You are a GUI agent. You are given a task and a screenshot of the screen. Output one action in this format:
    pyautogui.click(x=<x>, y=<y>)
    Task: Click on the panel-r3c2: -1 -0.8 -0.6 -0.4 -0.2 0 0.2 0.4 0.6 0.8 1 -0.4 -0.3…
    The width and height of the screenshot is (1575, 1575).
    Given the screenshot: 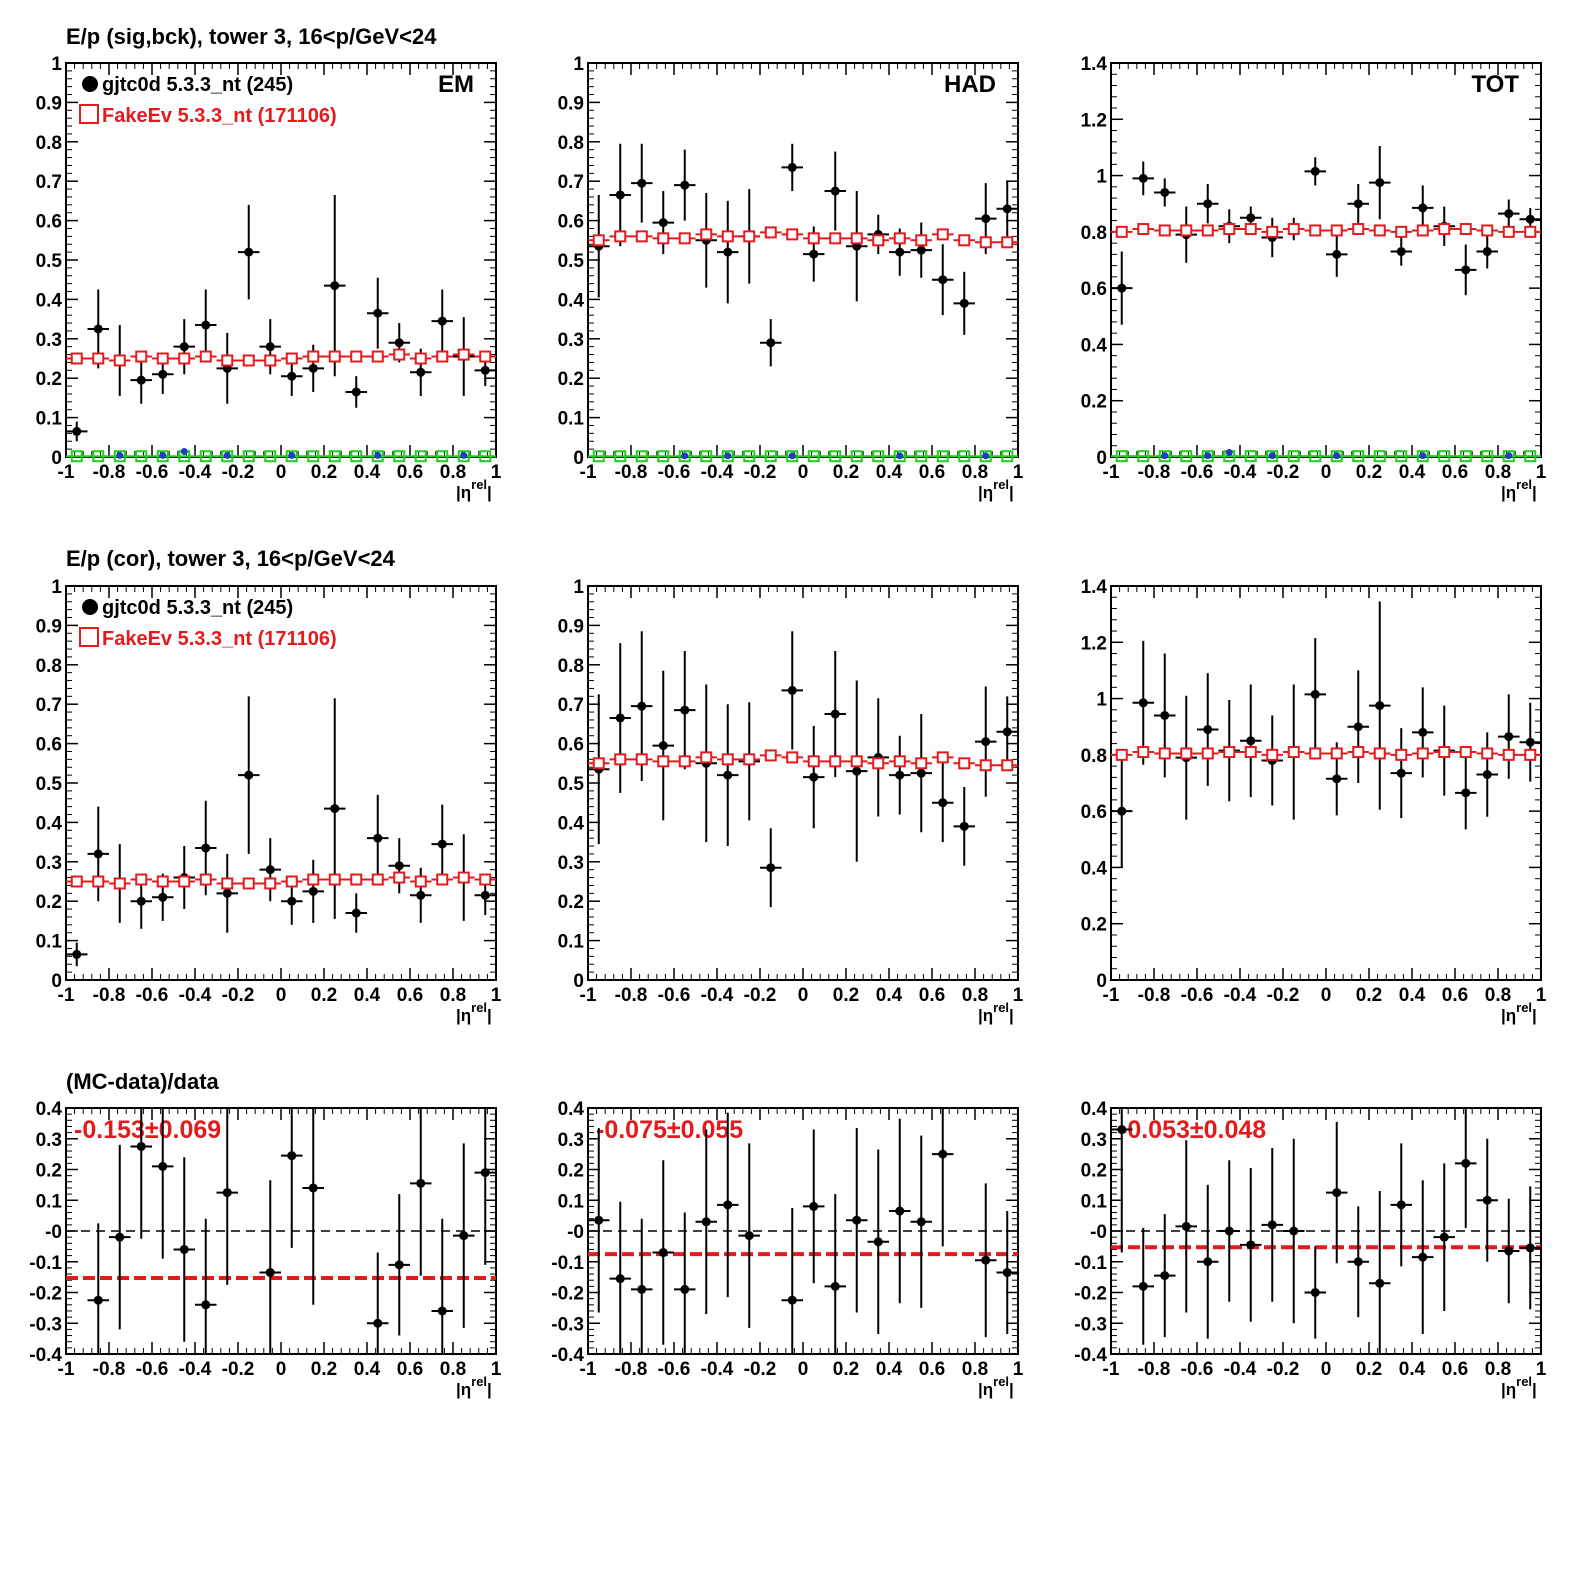 What is the action you would take?
    pyautogui.click(x=787, y=1249)
    